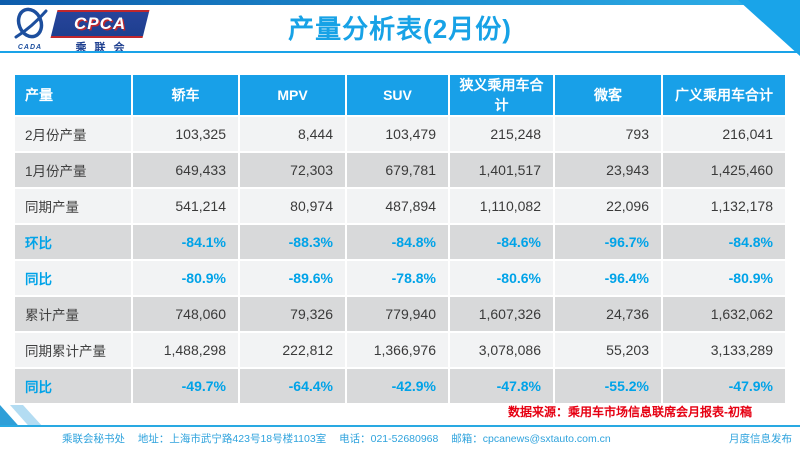  I want to click on table-row: 环比 -84.1% -88.3% -84.8% -84.6% -96.7% -84.8%, so click(400, 243).